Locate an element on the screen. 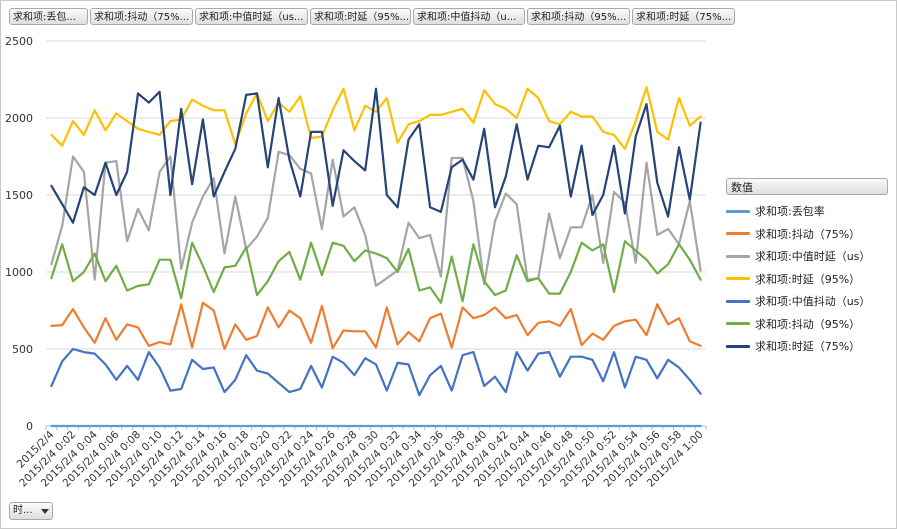 The height and width of the screenshot is (529, 897). legend-item: 求和项:中值时延（us） is located at coordinates (807, 256).